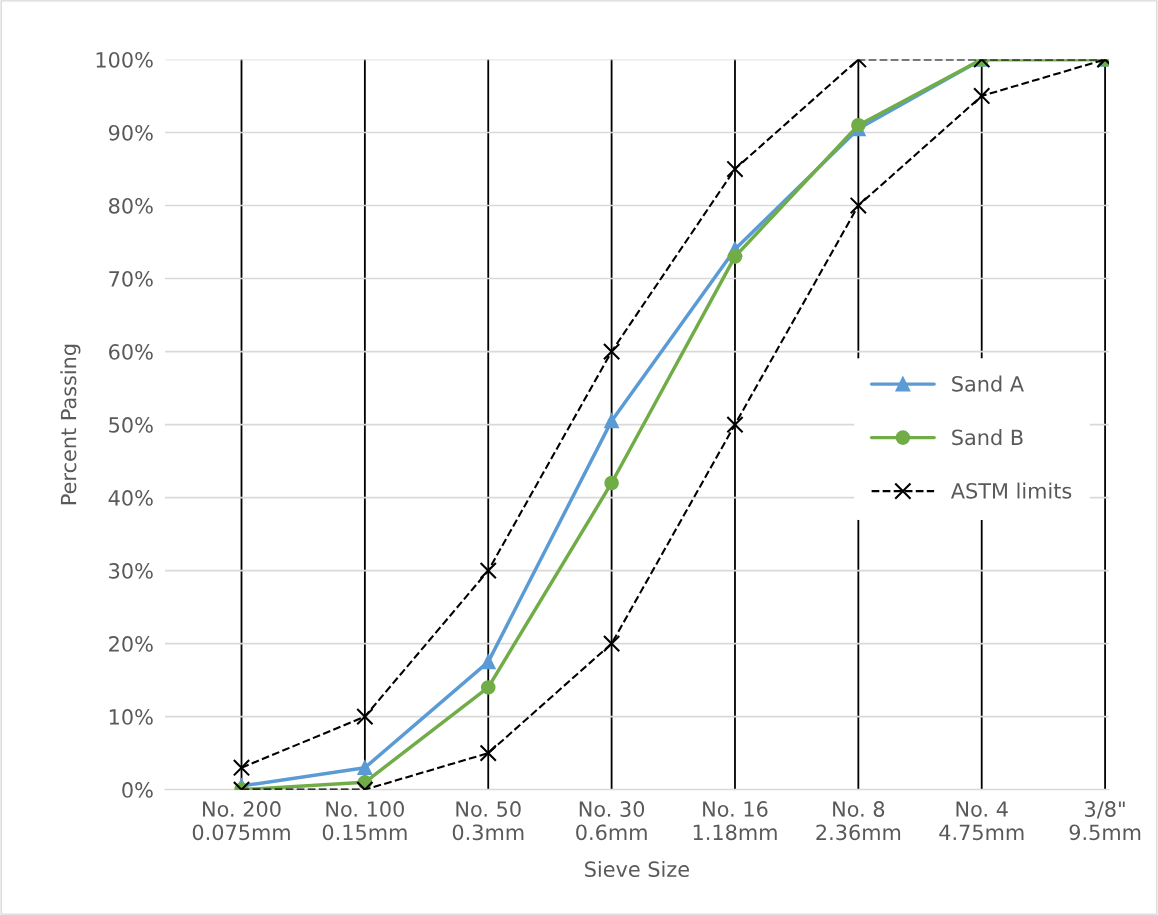 Image resolution: width=1158 pixels, height=915 pixels. Describe the element at coordinates (131, 425) in the screenshot. I see `y-tick-label: 50%` at that location.